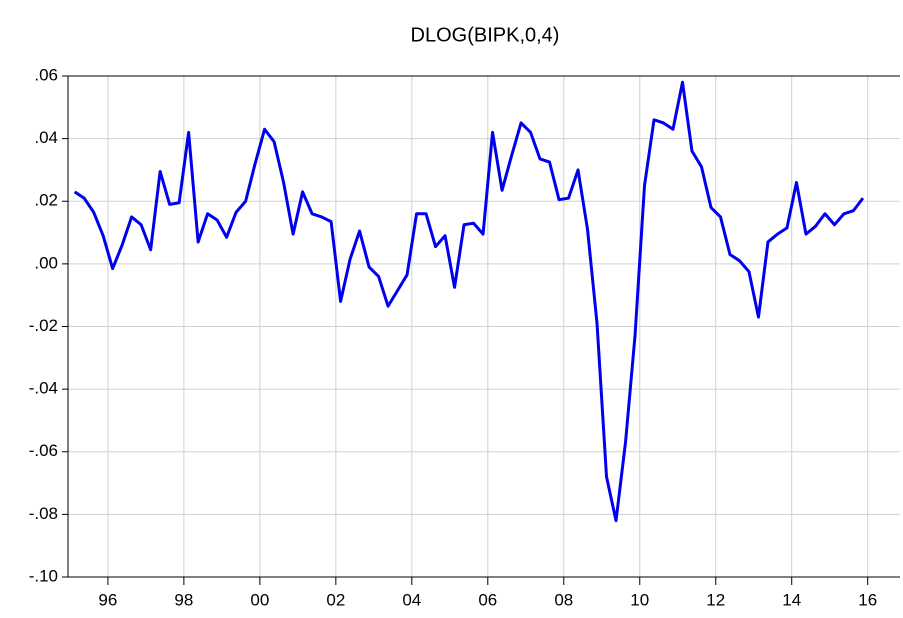  What do you see at coordinates (715, 599) in the screenshot?
I see `x-tick-label: 12` at bounding box center [715, 599].